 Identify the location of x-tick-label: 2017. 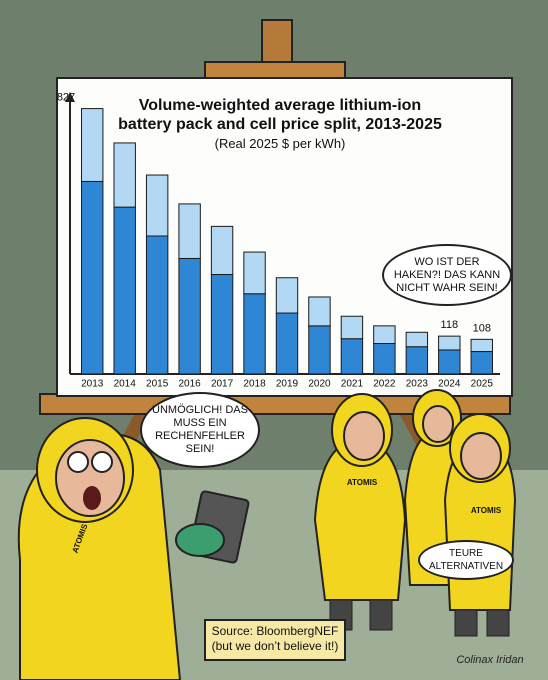
(222, 384).